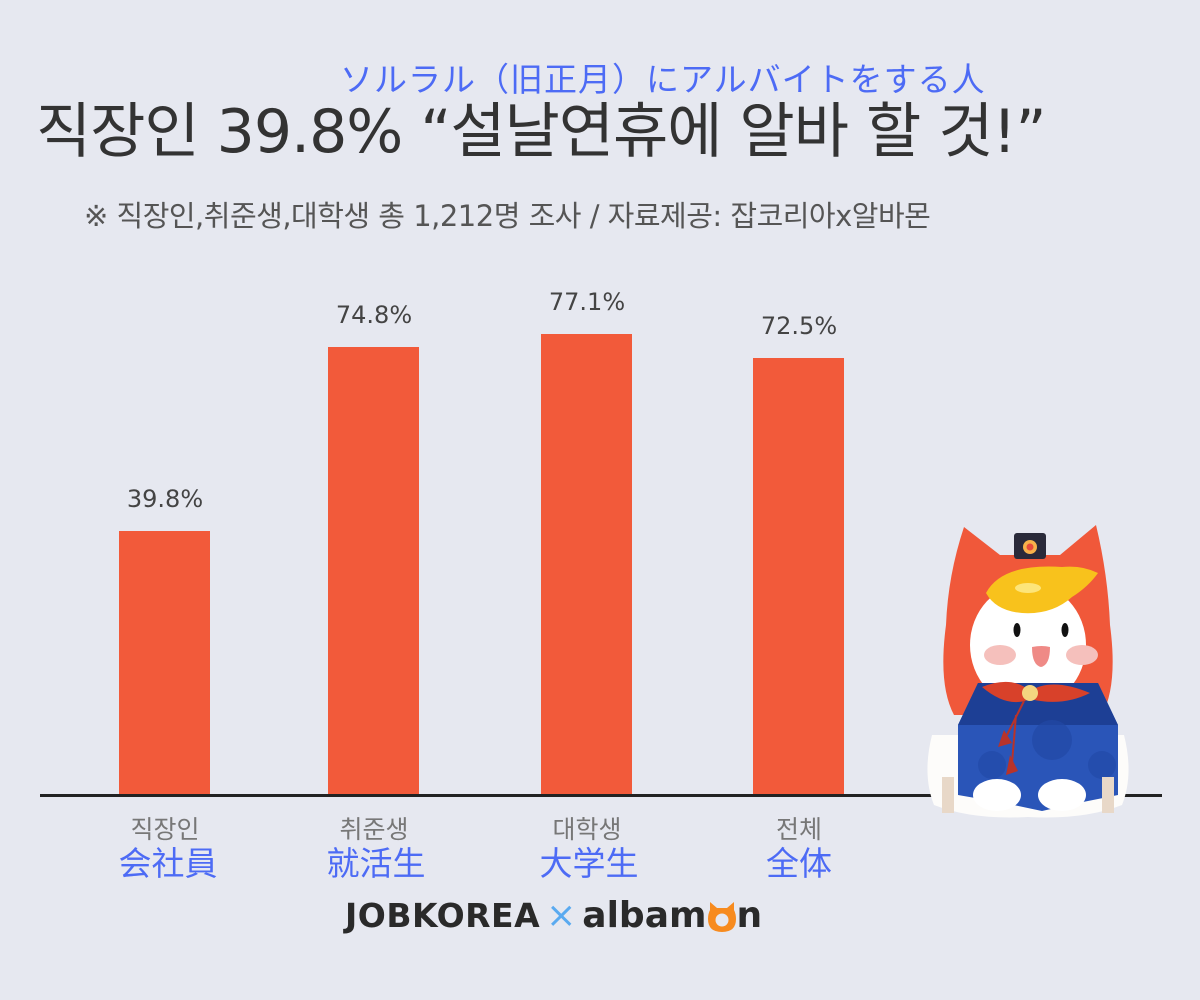 This screenshot has height=1000, width=1200. I want to click on albamon-cat-mascot, so click(1028, 667).